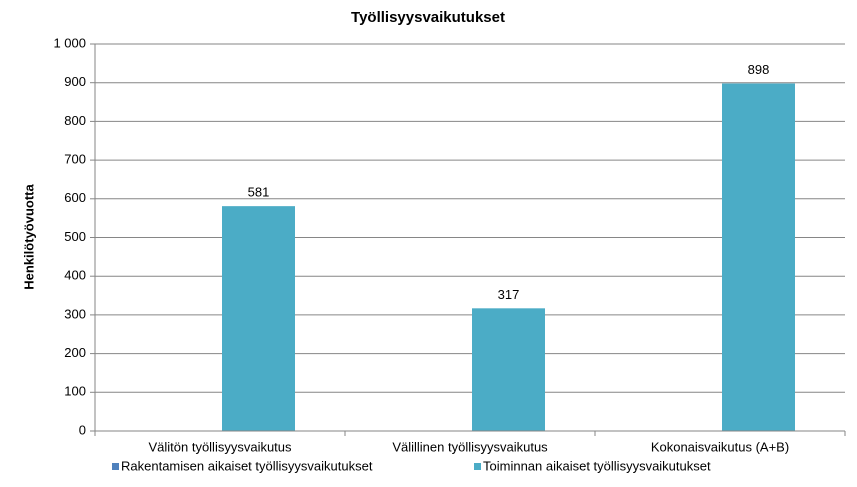  What do you see at coordinates (75, 313) in the screenshot?
I see `y-tick-label: 300` at bounding box center [75, 313].